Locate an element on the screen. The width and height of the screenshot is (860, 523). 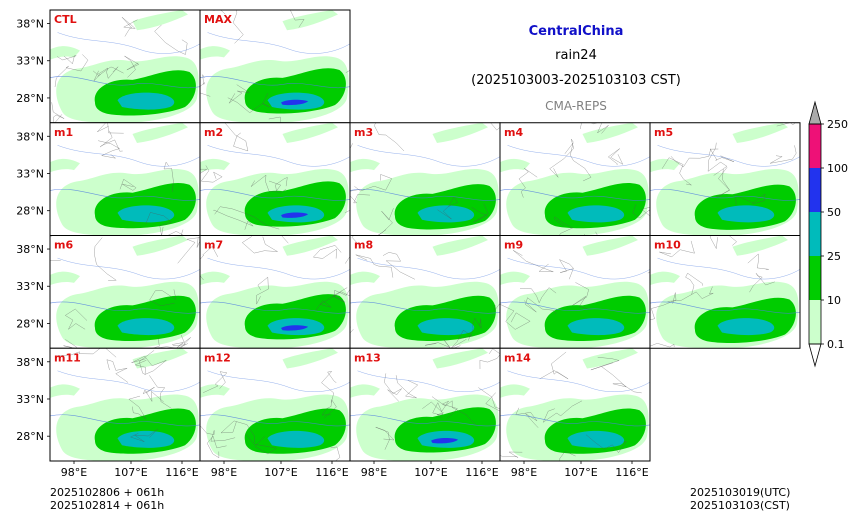
panel-label: m12 is located at coordinates (217, 357).